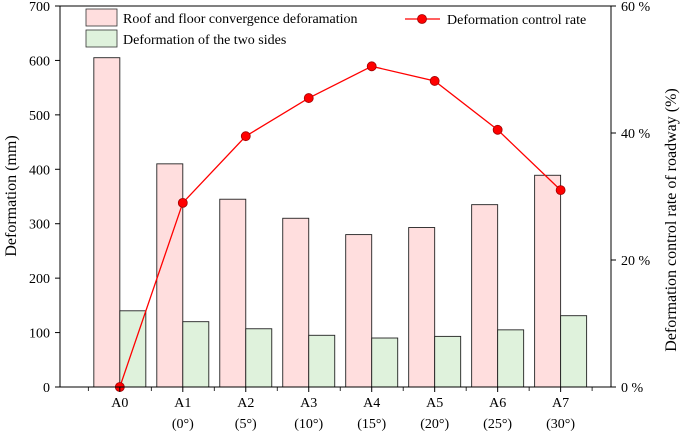 The height and width of the screenshot is (436, 685). Describe the element at coordinates (511, 358) in the screenshot. I see `bar-two-sides-a6` at that location.